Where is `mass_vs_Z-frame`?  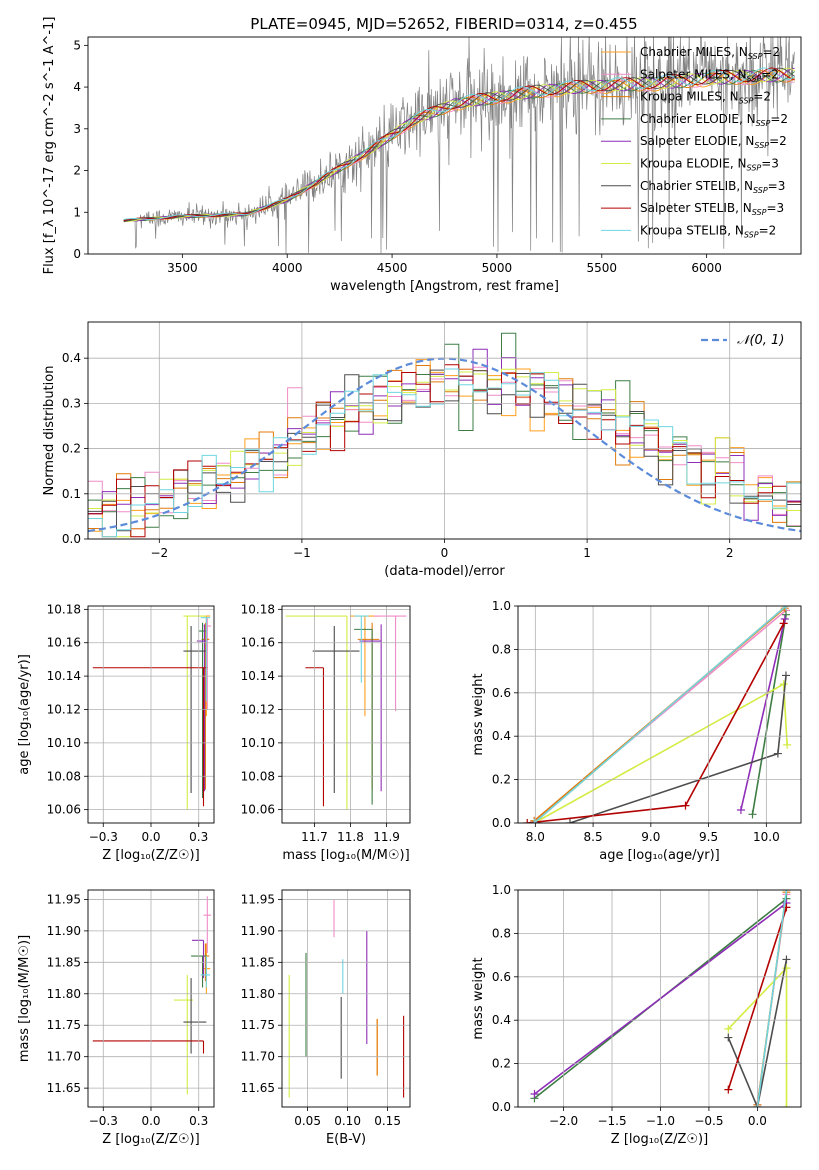
mass_vs_Z-frame is located at coordinates (151, 998).